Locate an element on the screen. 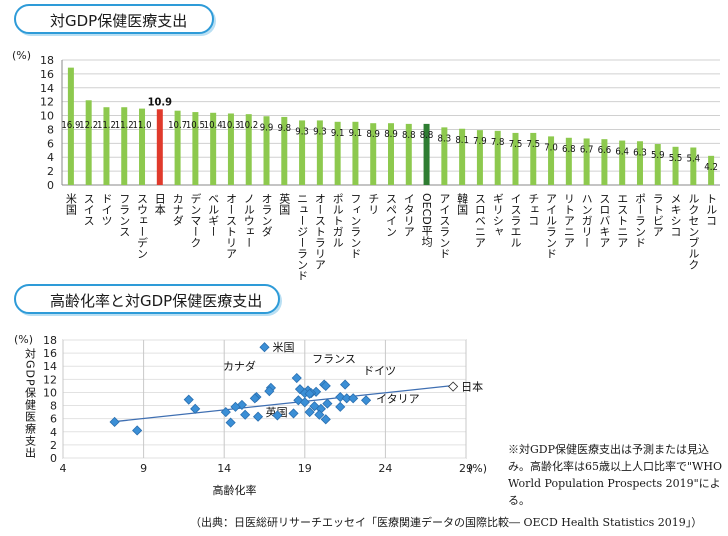  bar-category-label: トルコ is located at coordinates (711, 209).